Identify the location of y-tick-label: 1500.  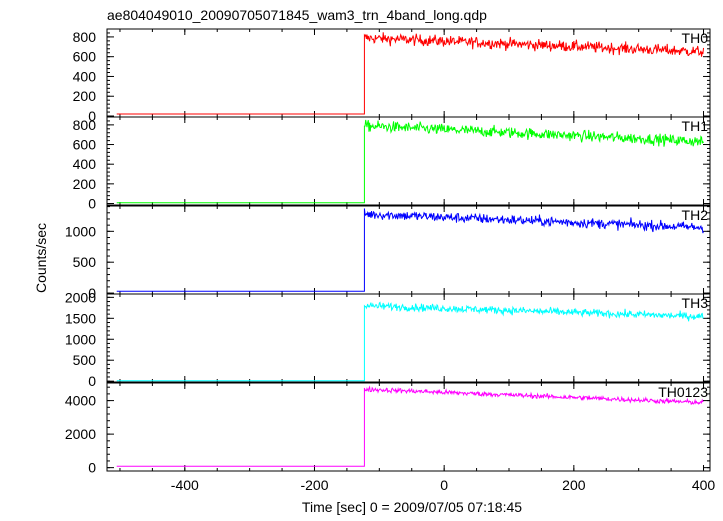
(80, 318).